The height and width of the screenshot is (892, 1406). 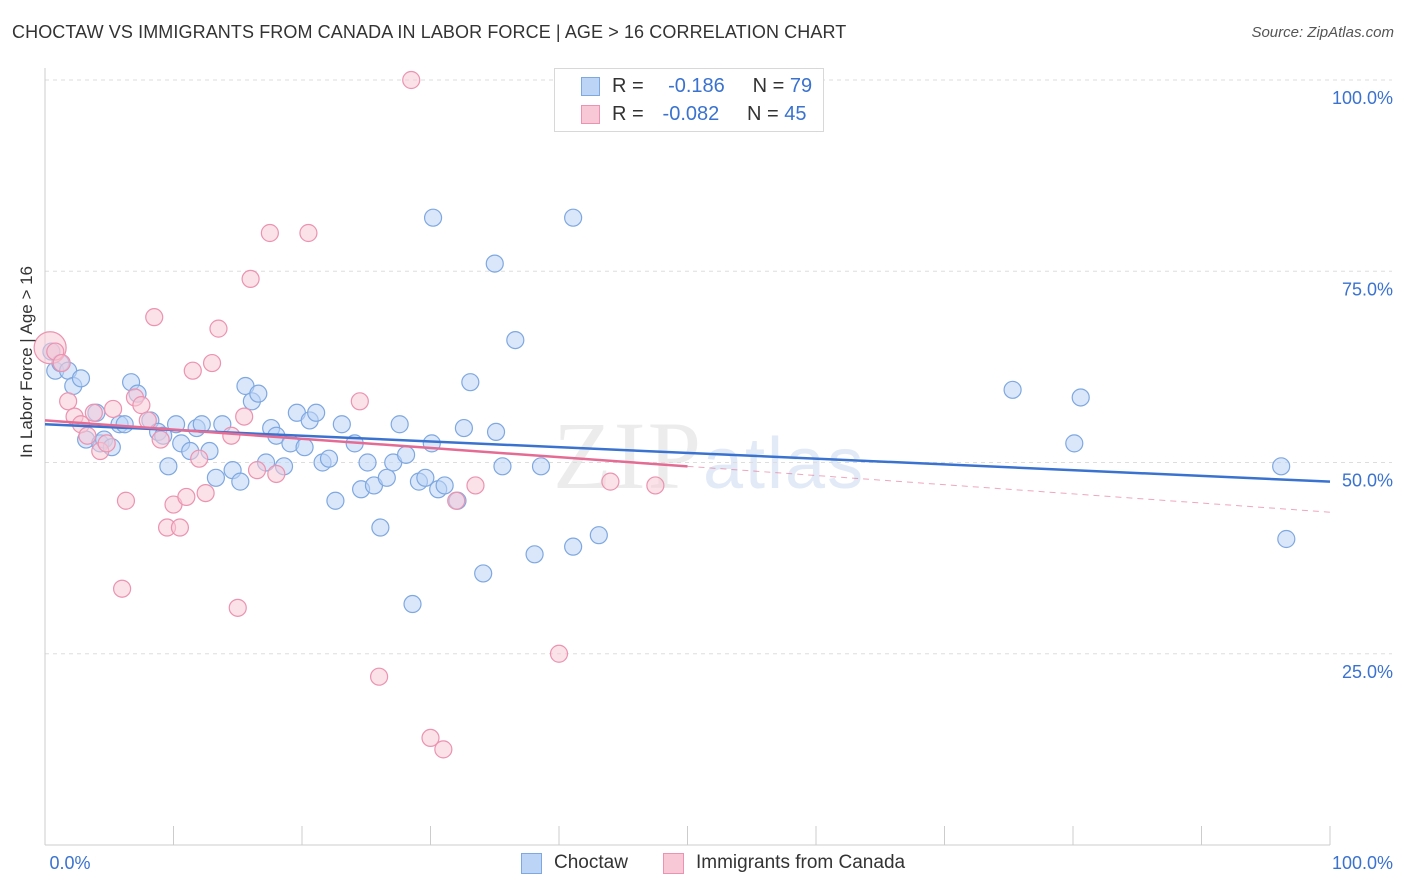 What do you see at coordinates (1367, 672) in the screenshot?
I see `y-tick-label: 25.0%` at bounding box center [1367, 672].